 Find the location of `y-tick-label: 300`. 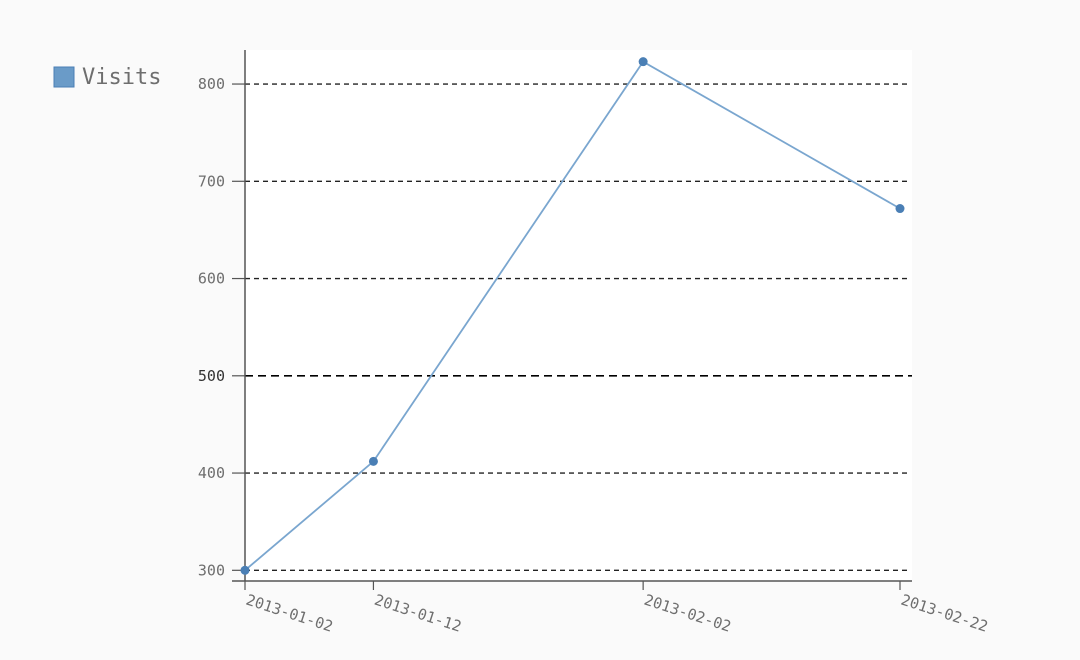

y-tick-label: 300 is located at coordinates (211, 570).